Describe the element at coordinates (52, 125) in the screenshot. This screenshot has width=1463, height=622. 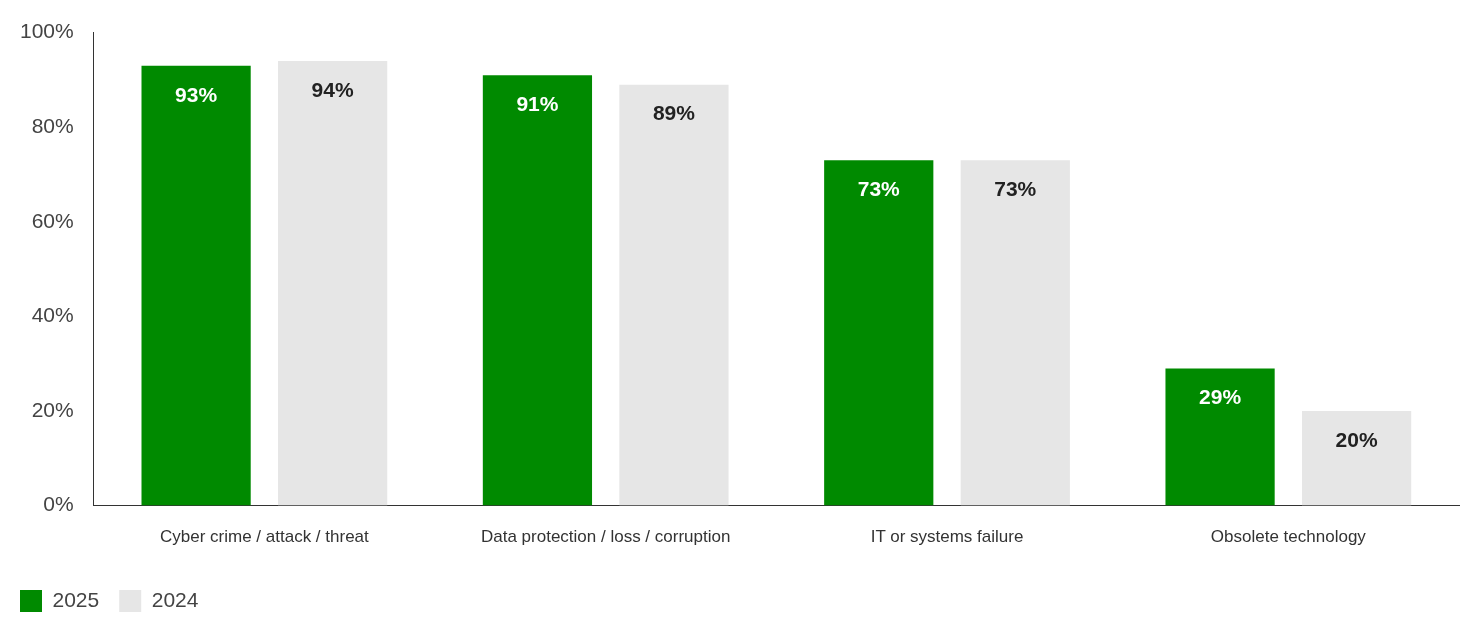
I see `y-tick-label: 80%` at that location.